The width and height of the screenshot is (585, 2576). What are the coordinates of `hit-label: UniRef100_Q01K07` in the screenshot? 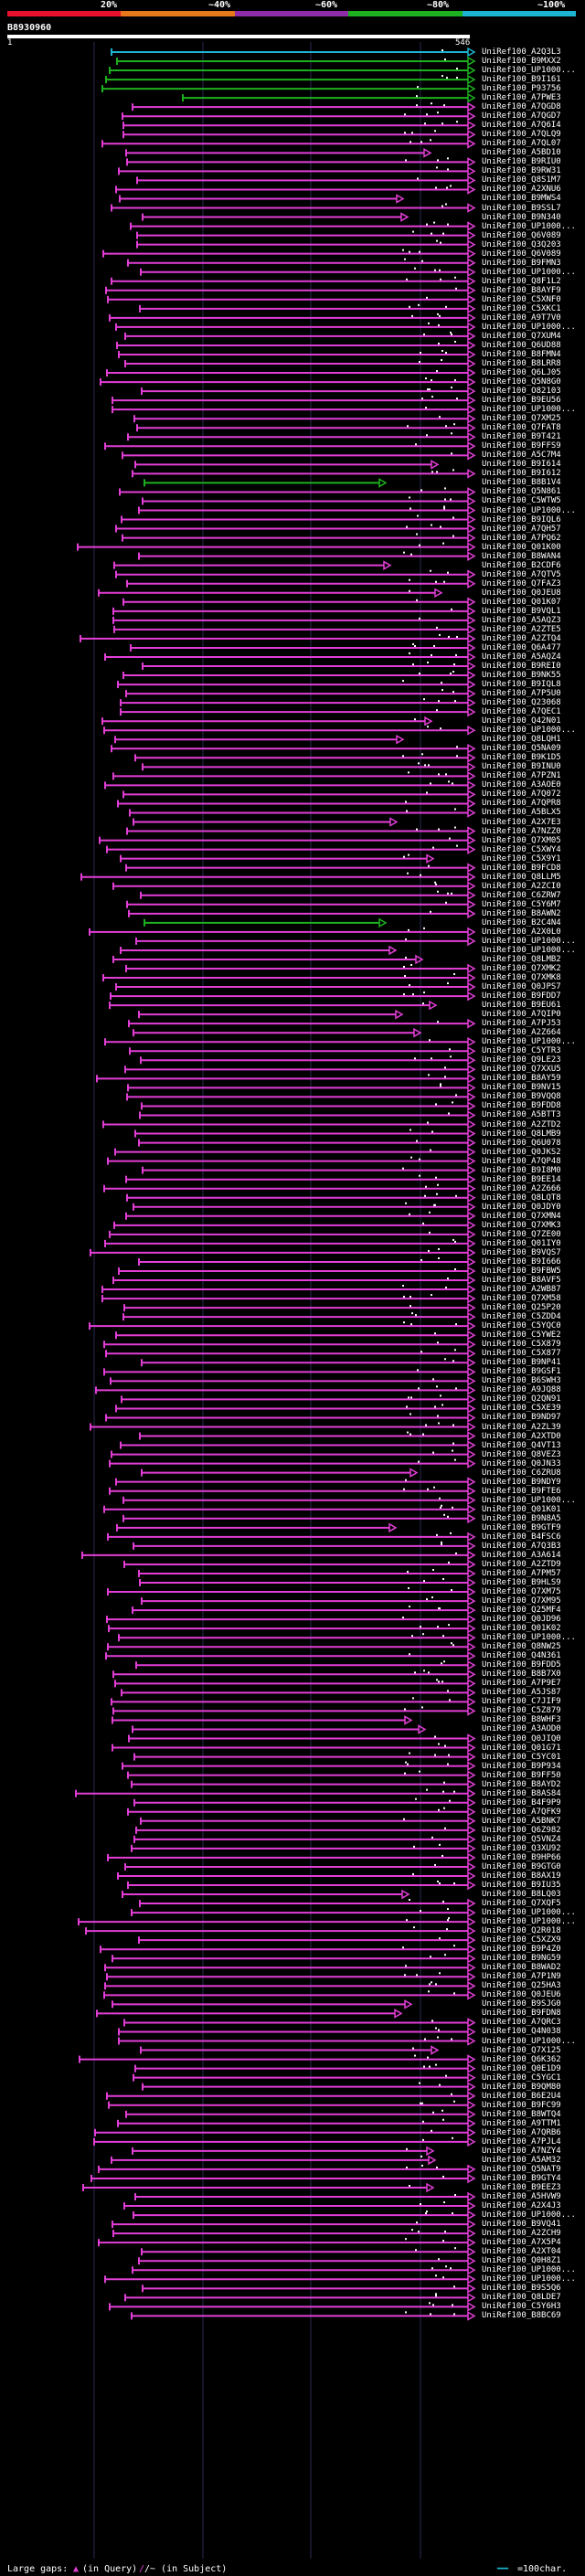 It's located at (521, 602).